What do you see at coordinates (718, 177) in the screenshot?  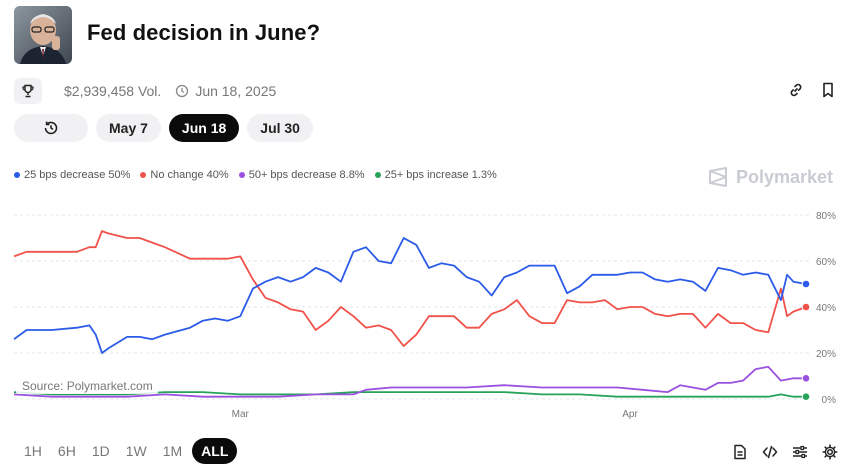 I see `polymarket-logo-icon` at bounding box center [718, 177].